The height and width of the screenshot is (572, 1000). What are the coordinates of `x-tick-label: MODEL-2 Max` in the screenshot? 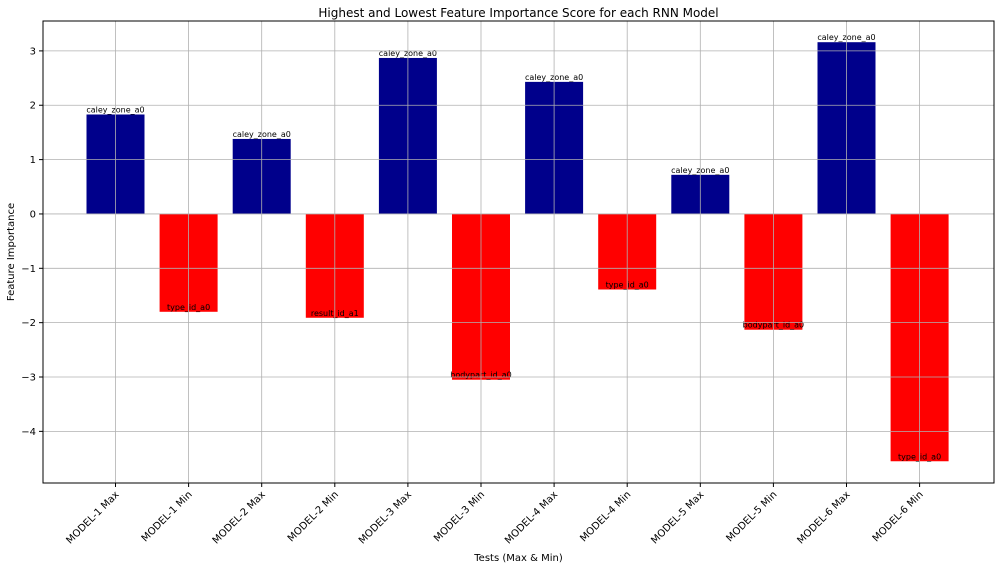 It's located at (239, 517).